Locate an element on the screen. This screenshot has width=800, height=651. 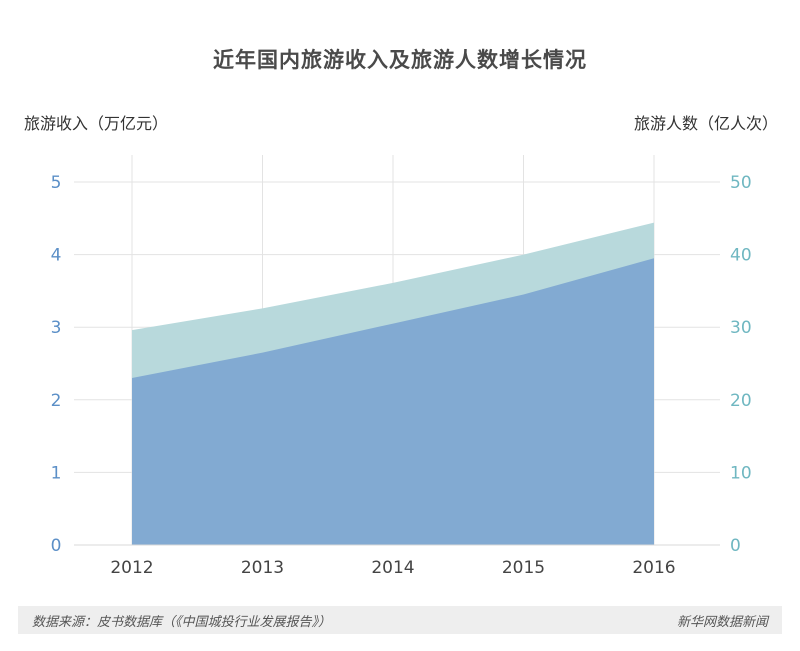
x-tick-label: 2012 is located at coordinates (131, 568).